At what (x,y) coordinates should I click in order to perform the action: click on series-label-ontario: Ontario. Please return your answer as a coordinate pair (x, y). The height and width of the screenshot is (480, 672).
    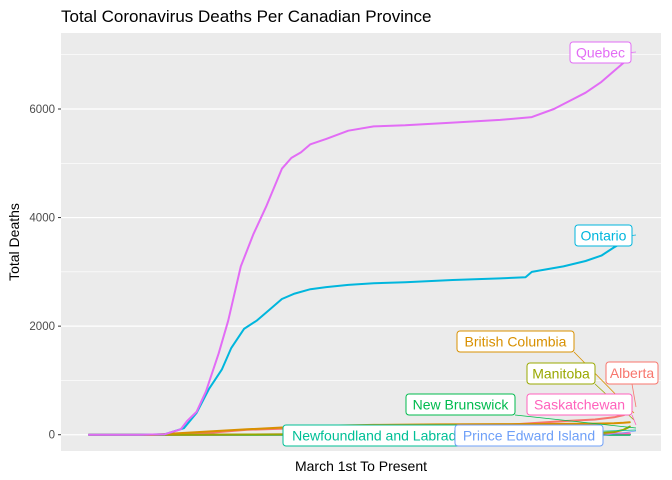
    Looking at the image, I should click on (603, 235).